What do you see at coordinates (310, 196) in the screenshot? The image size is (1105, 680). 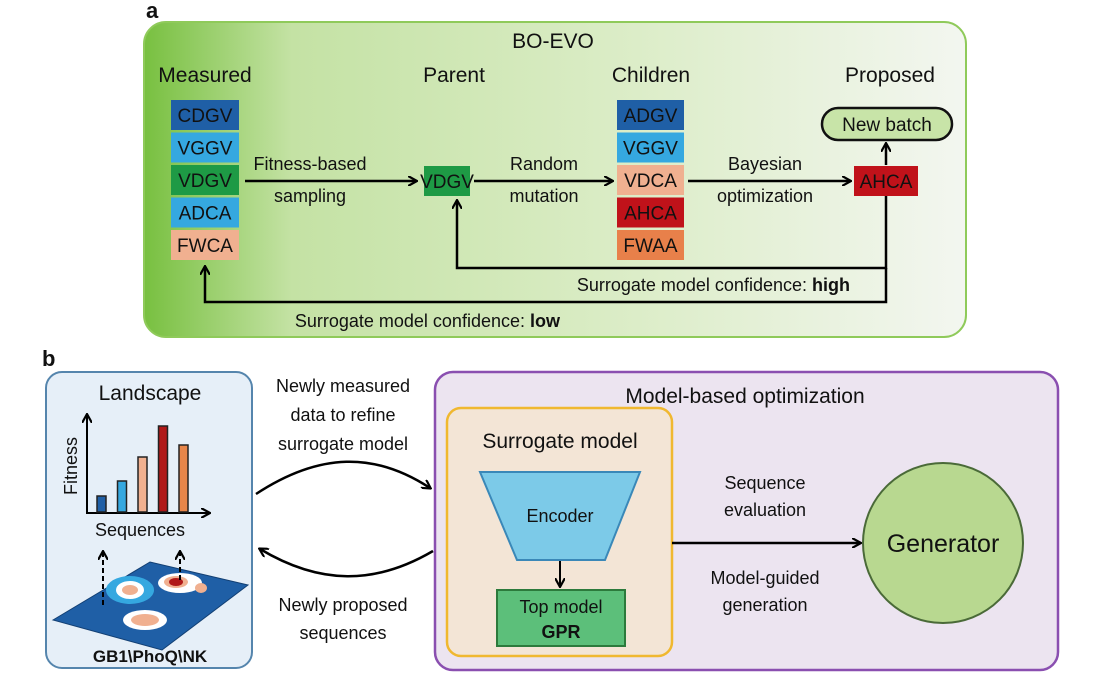 I see `sampling-label-2: sampling` at bounding box center [310, 196].